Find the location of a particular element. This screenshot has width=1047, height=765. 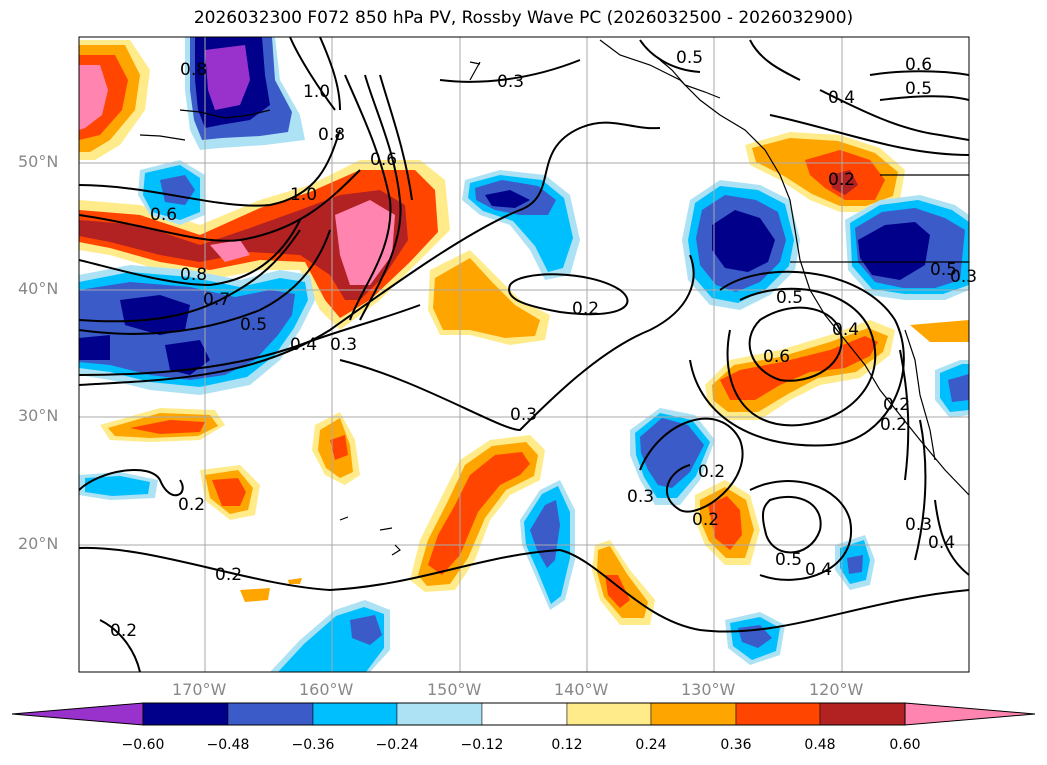

colorbar-tick-label: −0.24 is located at coordinates (397, 745).